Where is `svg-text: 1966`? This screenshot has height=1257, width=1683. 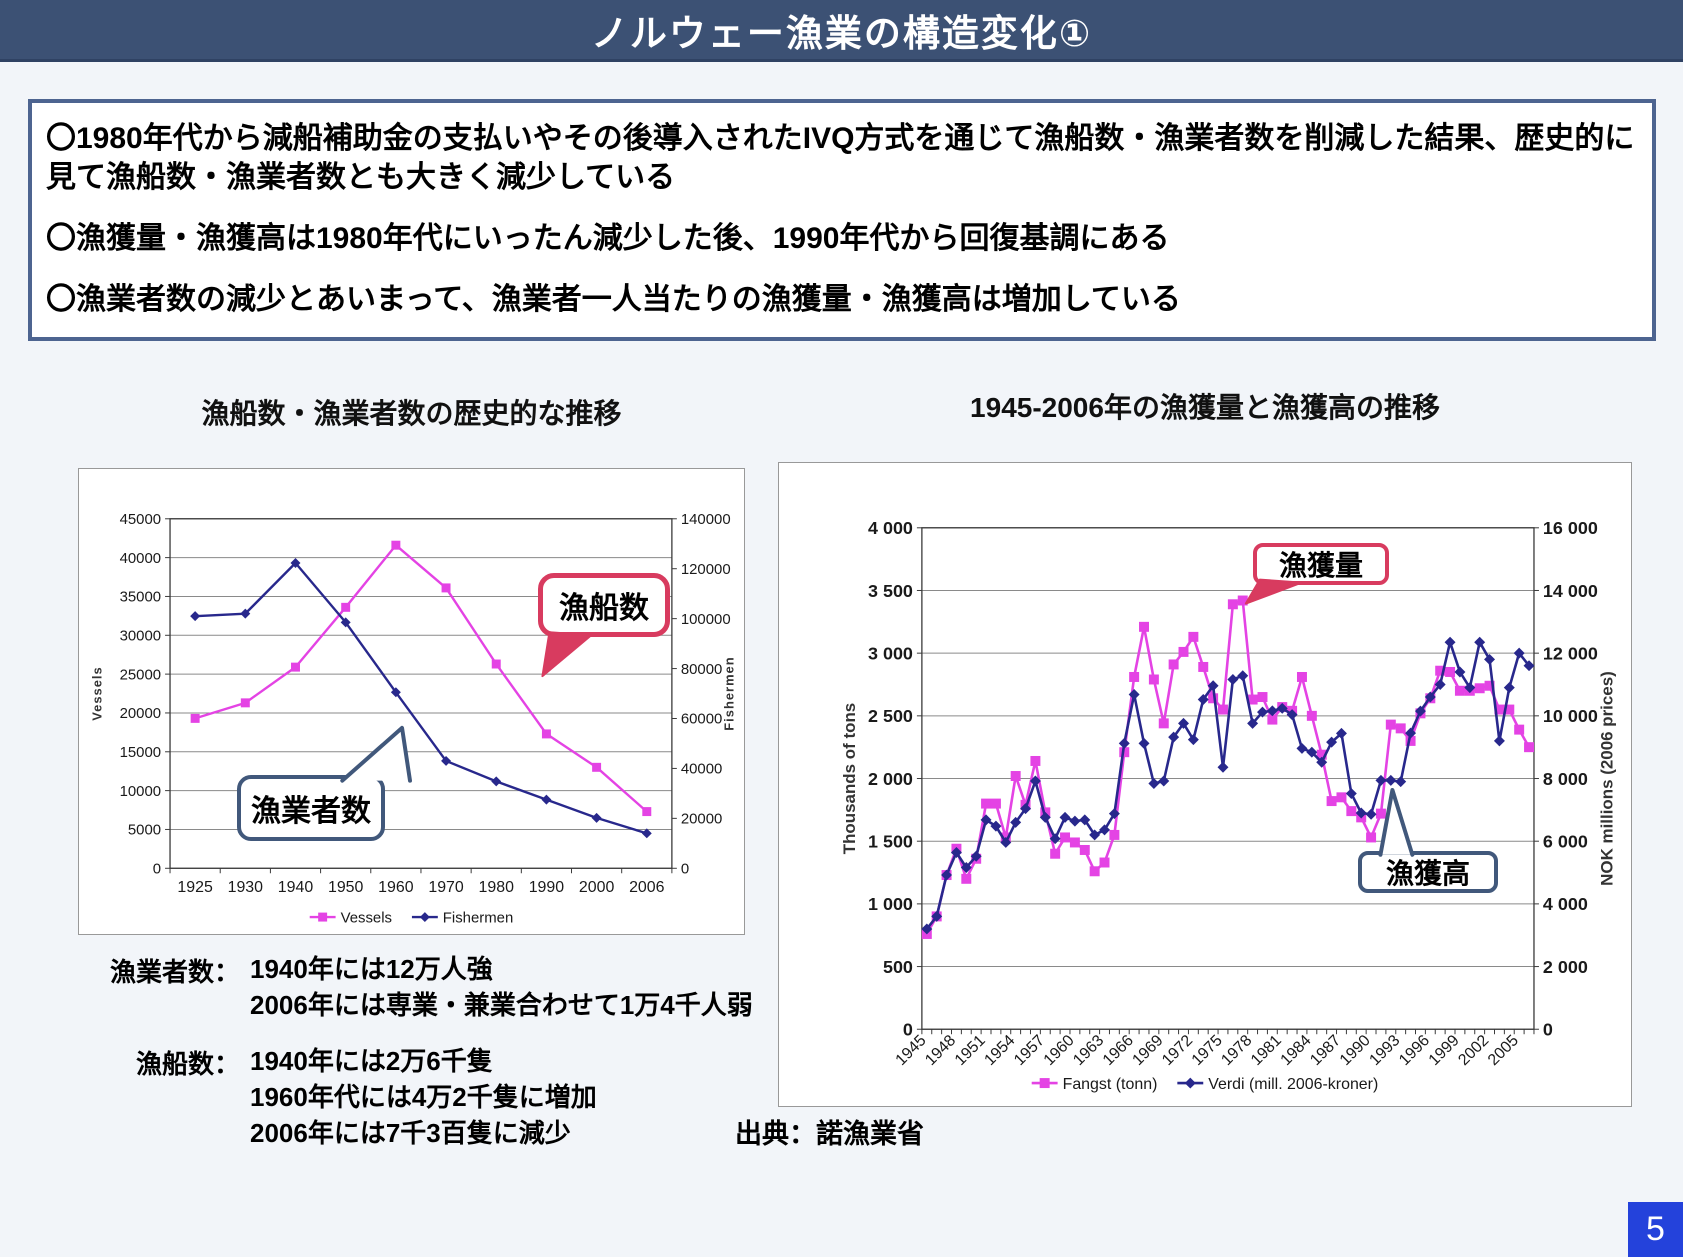 svg-text: 1966 is located at coordinates (1118, 1050).